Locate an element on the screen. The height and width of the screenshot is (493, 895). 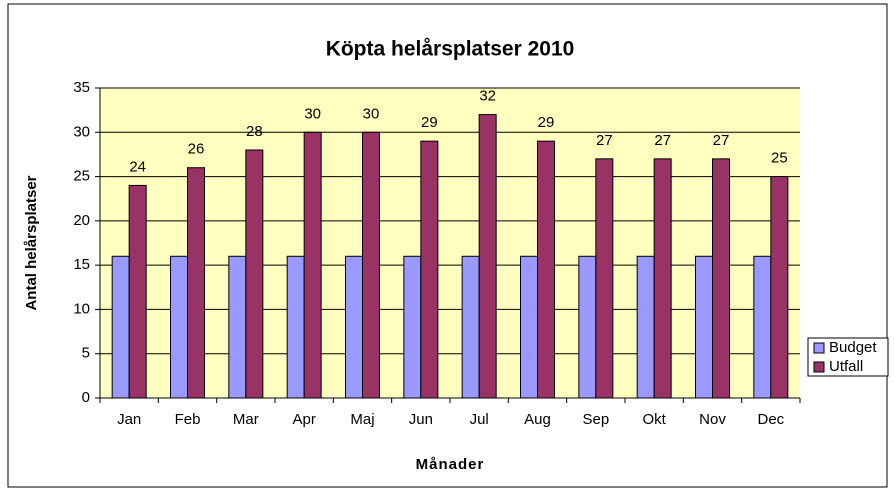
y-tick-label: 0 is located at coordinates (86, 397).